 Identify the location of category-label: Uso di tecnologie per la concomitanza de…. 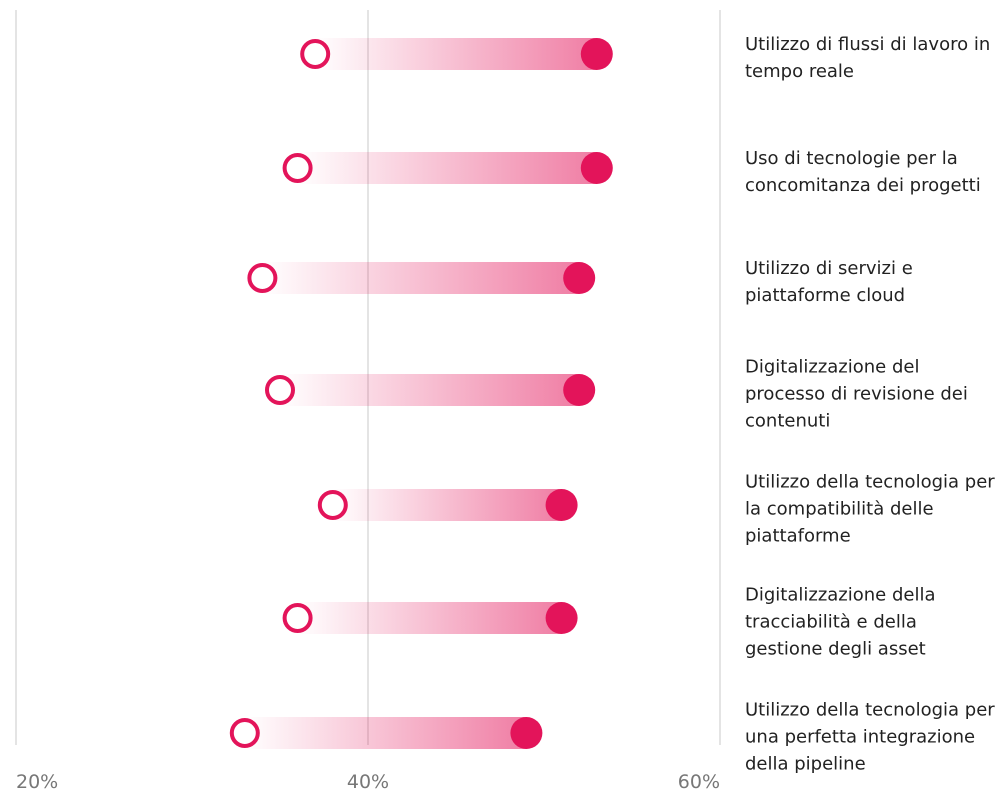
(863, 172).